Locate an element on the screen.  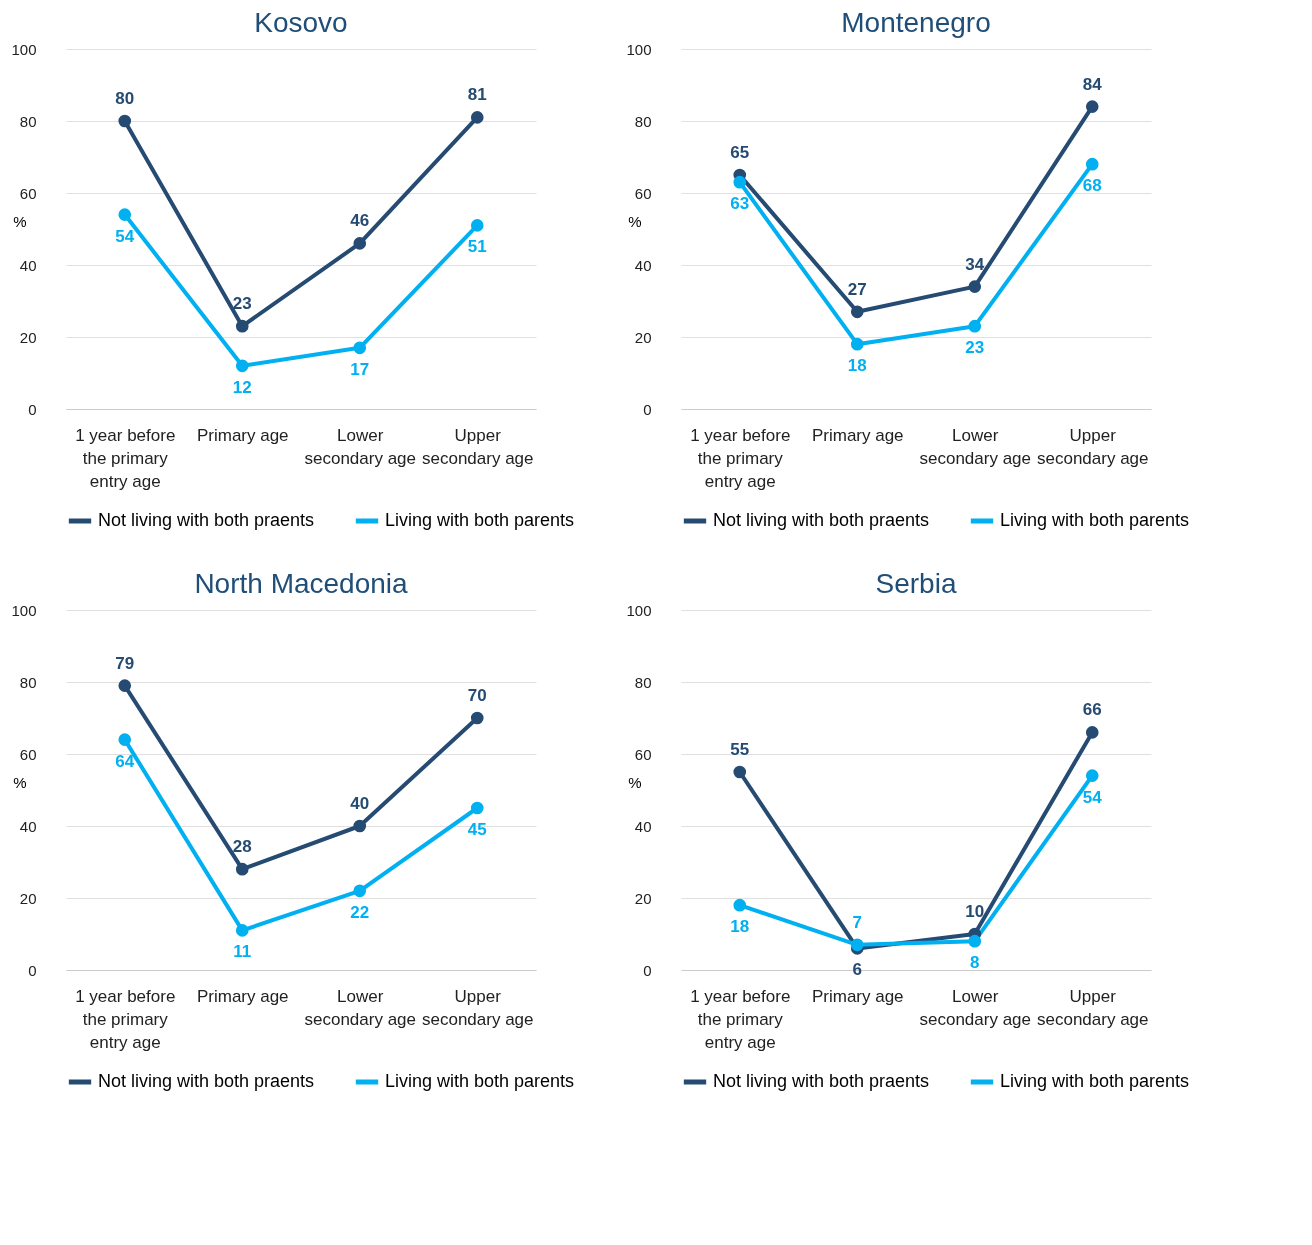
data-label: 45 is located at coordinates (477, 829).